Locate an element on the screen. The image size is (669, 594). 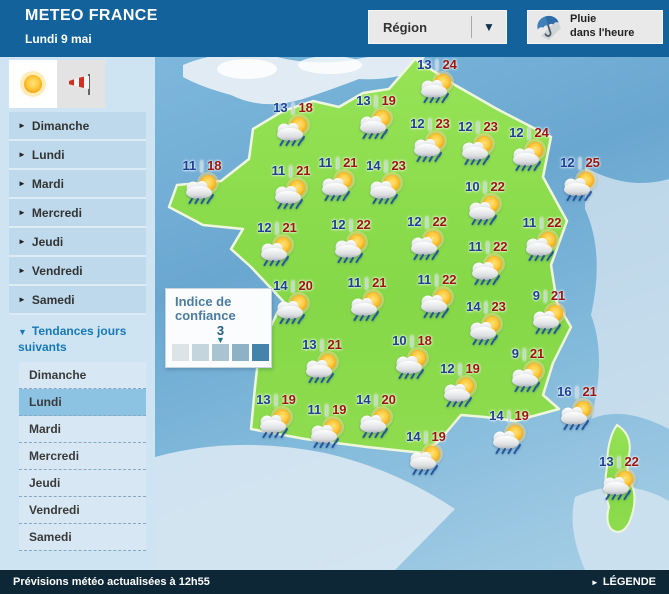
forecast-date: Lundi 9 mai is located at coordinates (58, 39).